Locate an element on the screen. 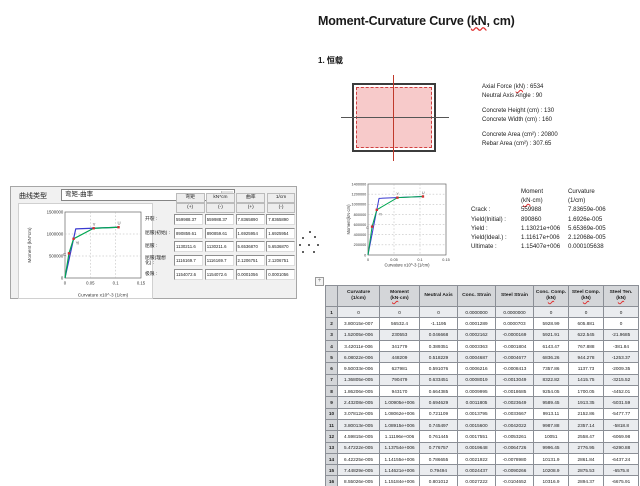 The height and width of the screenshot is (486, 640). results-cell: -6575.8 is located at coordinates (621, 470).